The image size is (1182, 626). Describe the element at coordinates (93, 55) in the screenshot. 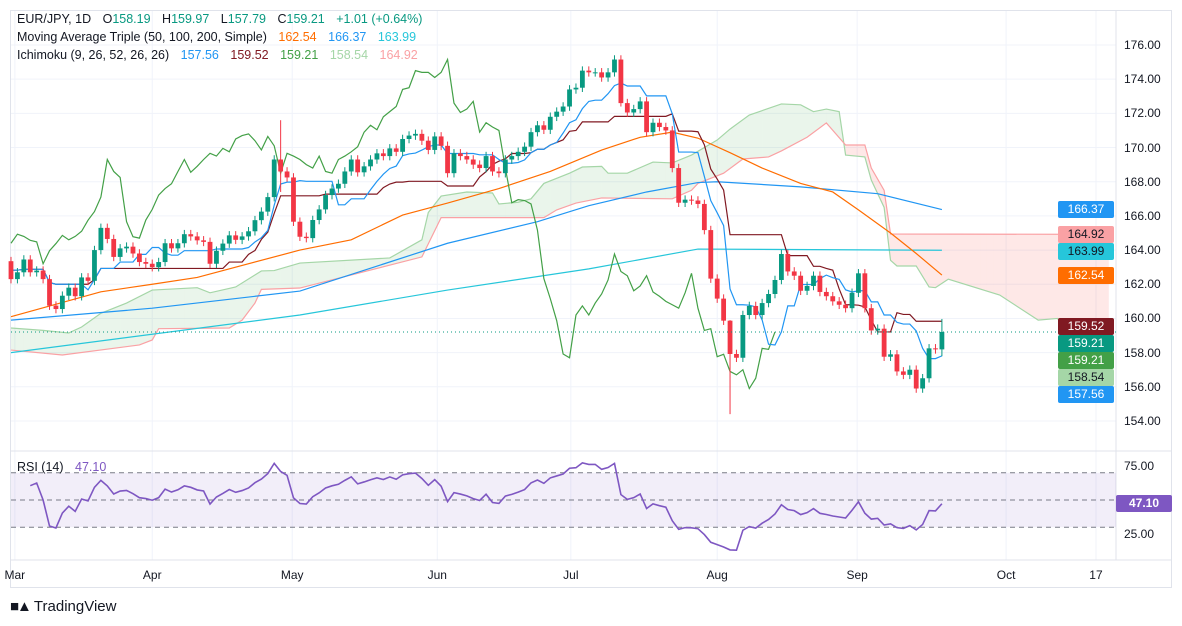

I see `ichimoku-title: Ichimoku (9, 26, 52, 26, 26)` at that location.